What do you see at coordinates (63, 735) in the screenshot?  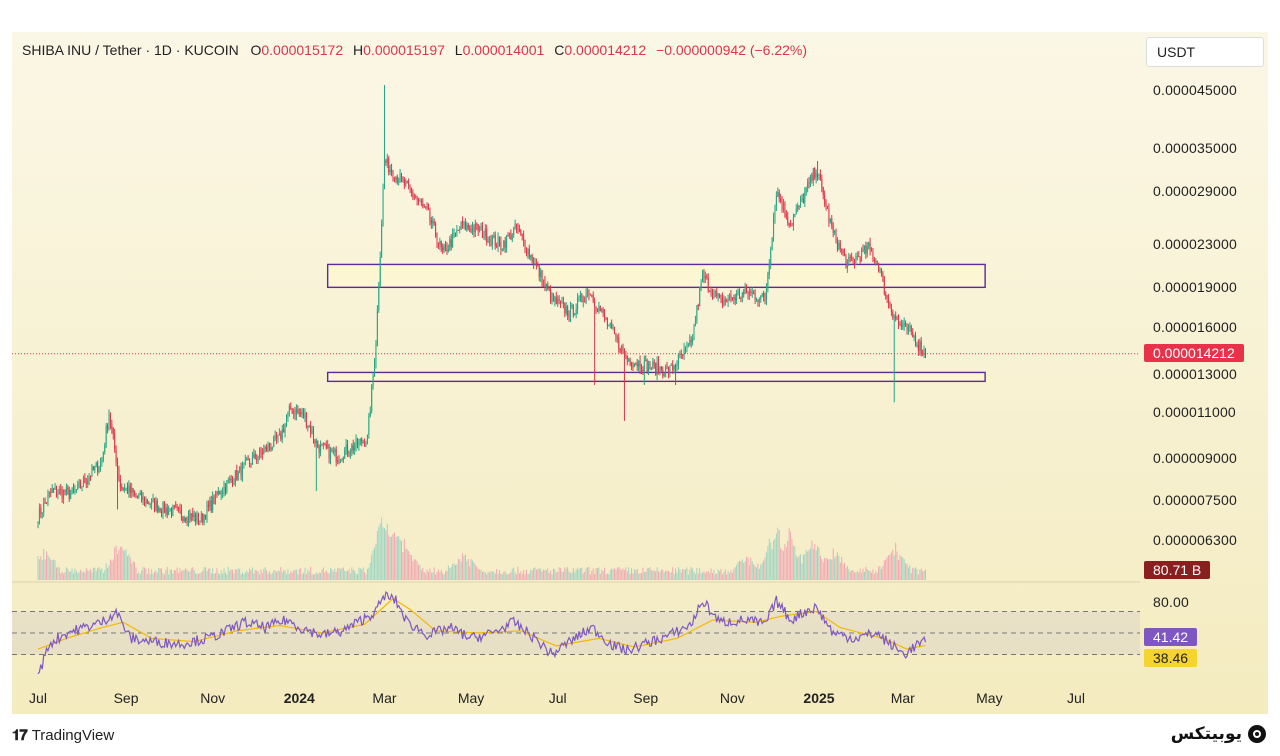 I see `tradingview-logo: 𝟏𝟕 TradingView` at bounding box center [63, 735].